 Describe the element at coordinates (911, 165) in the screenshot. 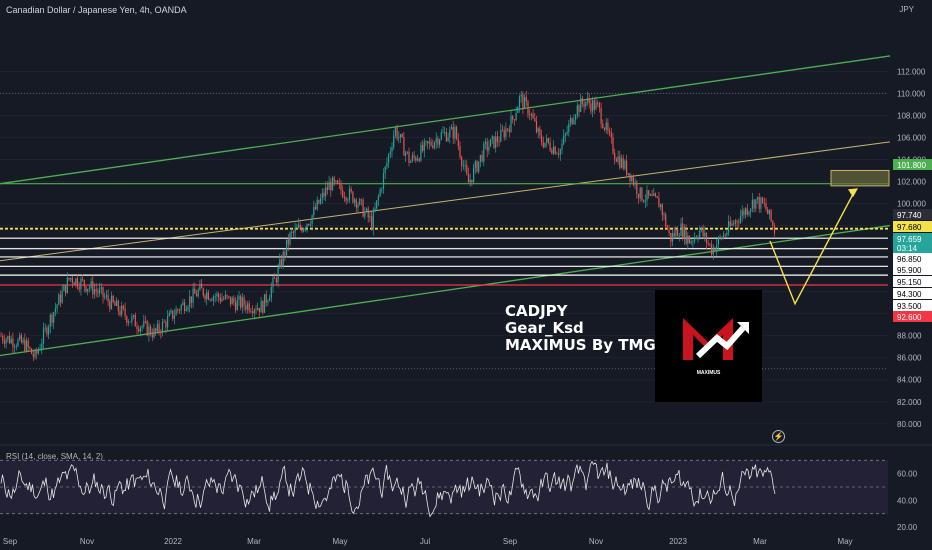

I see `price-label: 101.800` at that location.